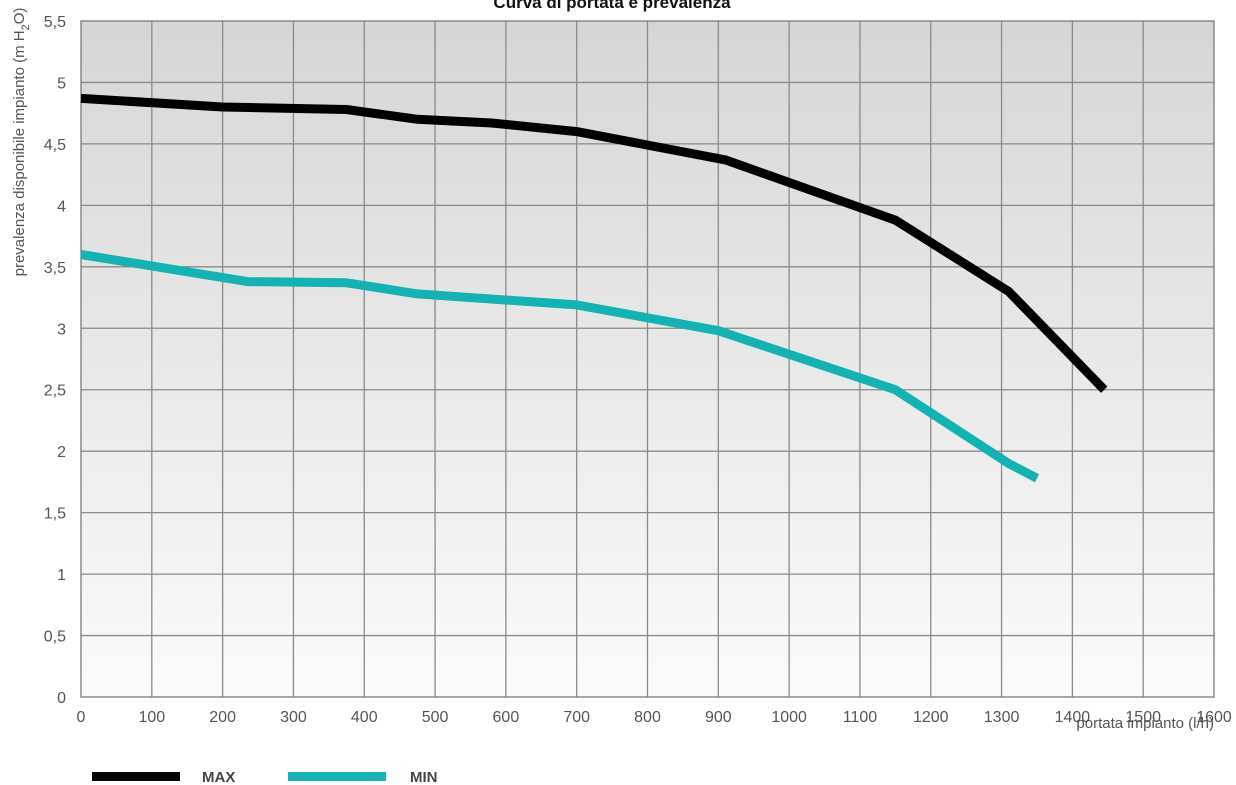 Image resolution: width=1236 pixels, height=785 pixels. I want to click on y-axis-label: prevalenza disponibile impianto (m H2O), so click(21, 142).